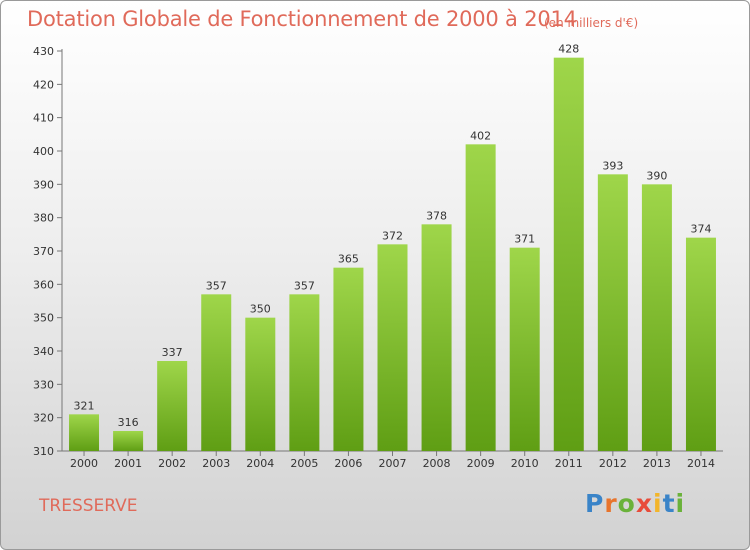 This screenshot has width=750, height=550. I want to click on data-label: 402, so click(480, 135).